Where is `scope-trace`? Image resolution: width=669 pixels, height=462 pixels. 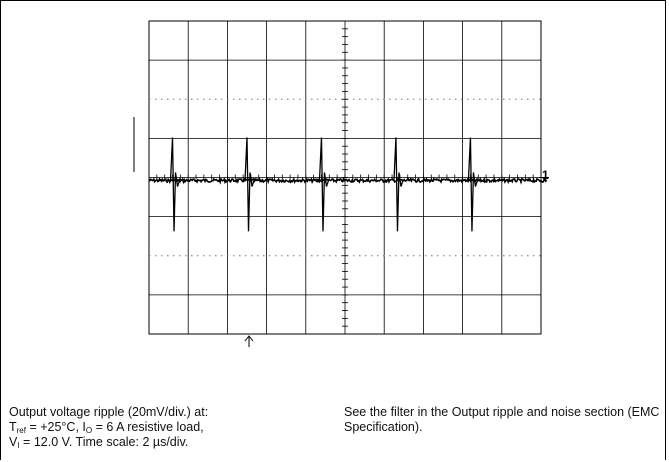 scope-trace is located at coordinates (348, 184).